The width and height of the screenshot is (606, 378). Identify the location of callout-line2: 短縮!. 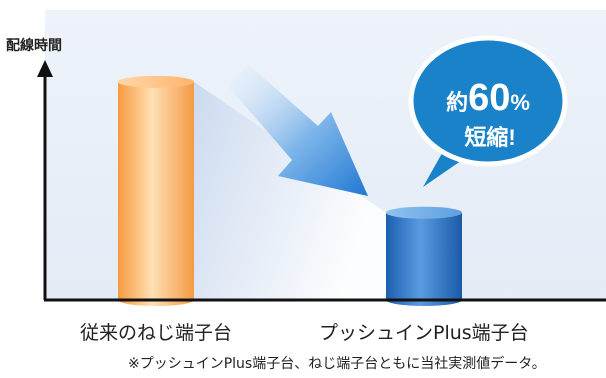
(489, 137).